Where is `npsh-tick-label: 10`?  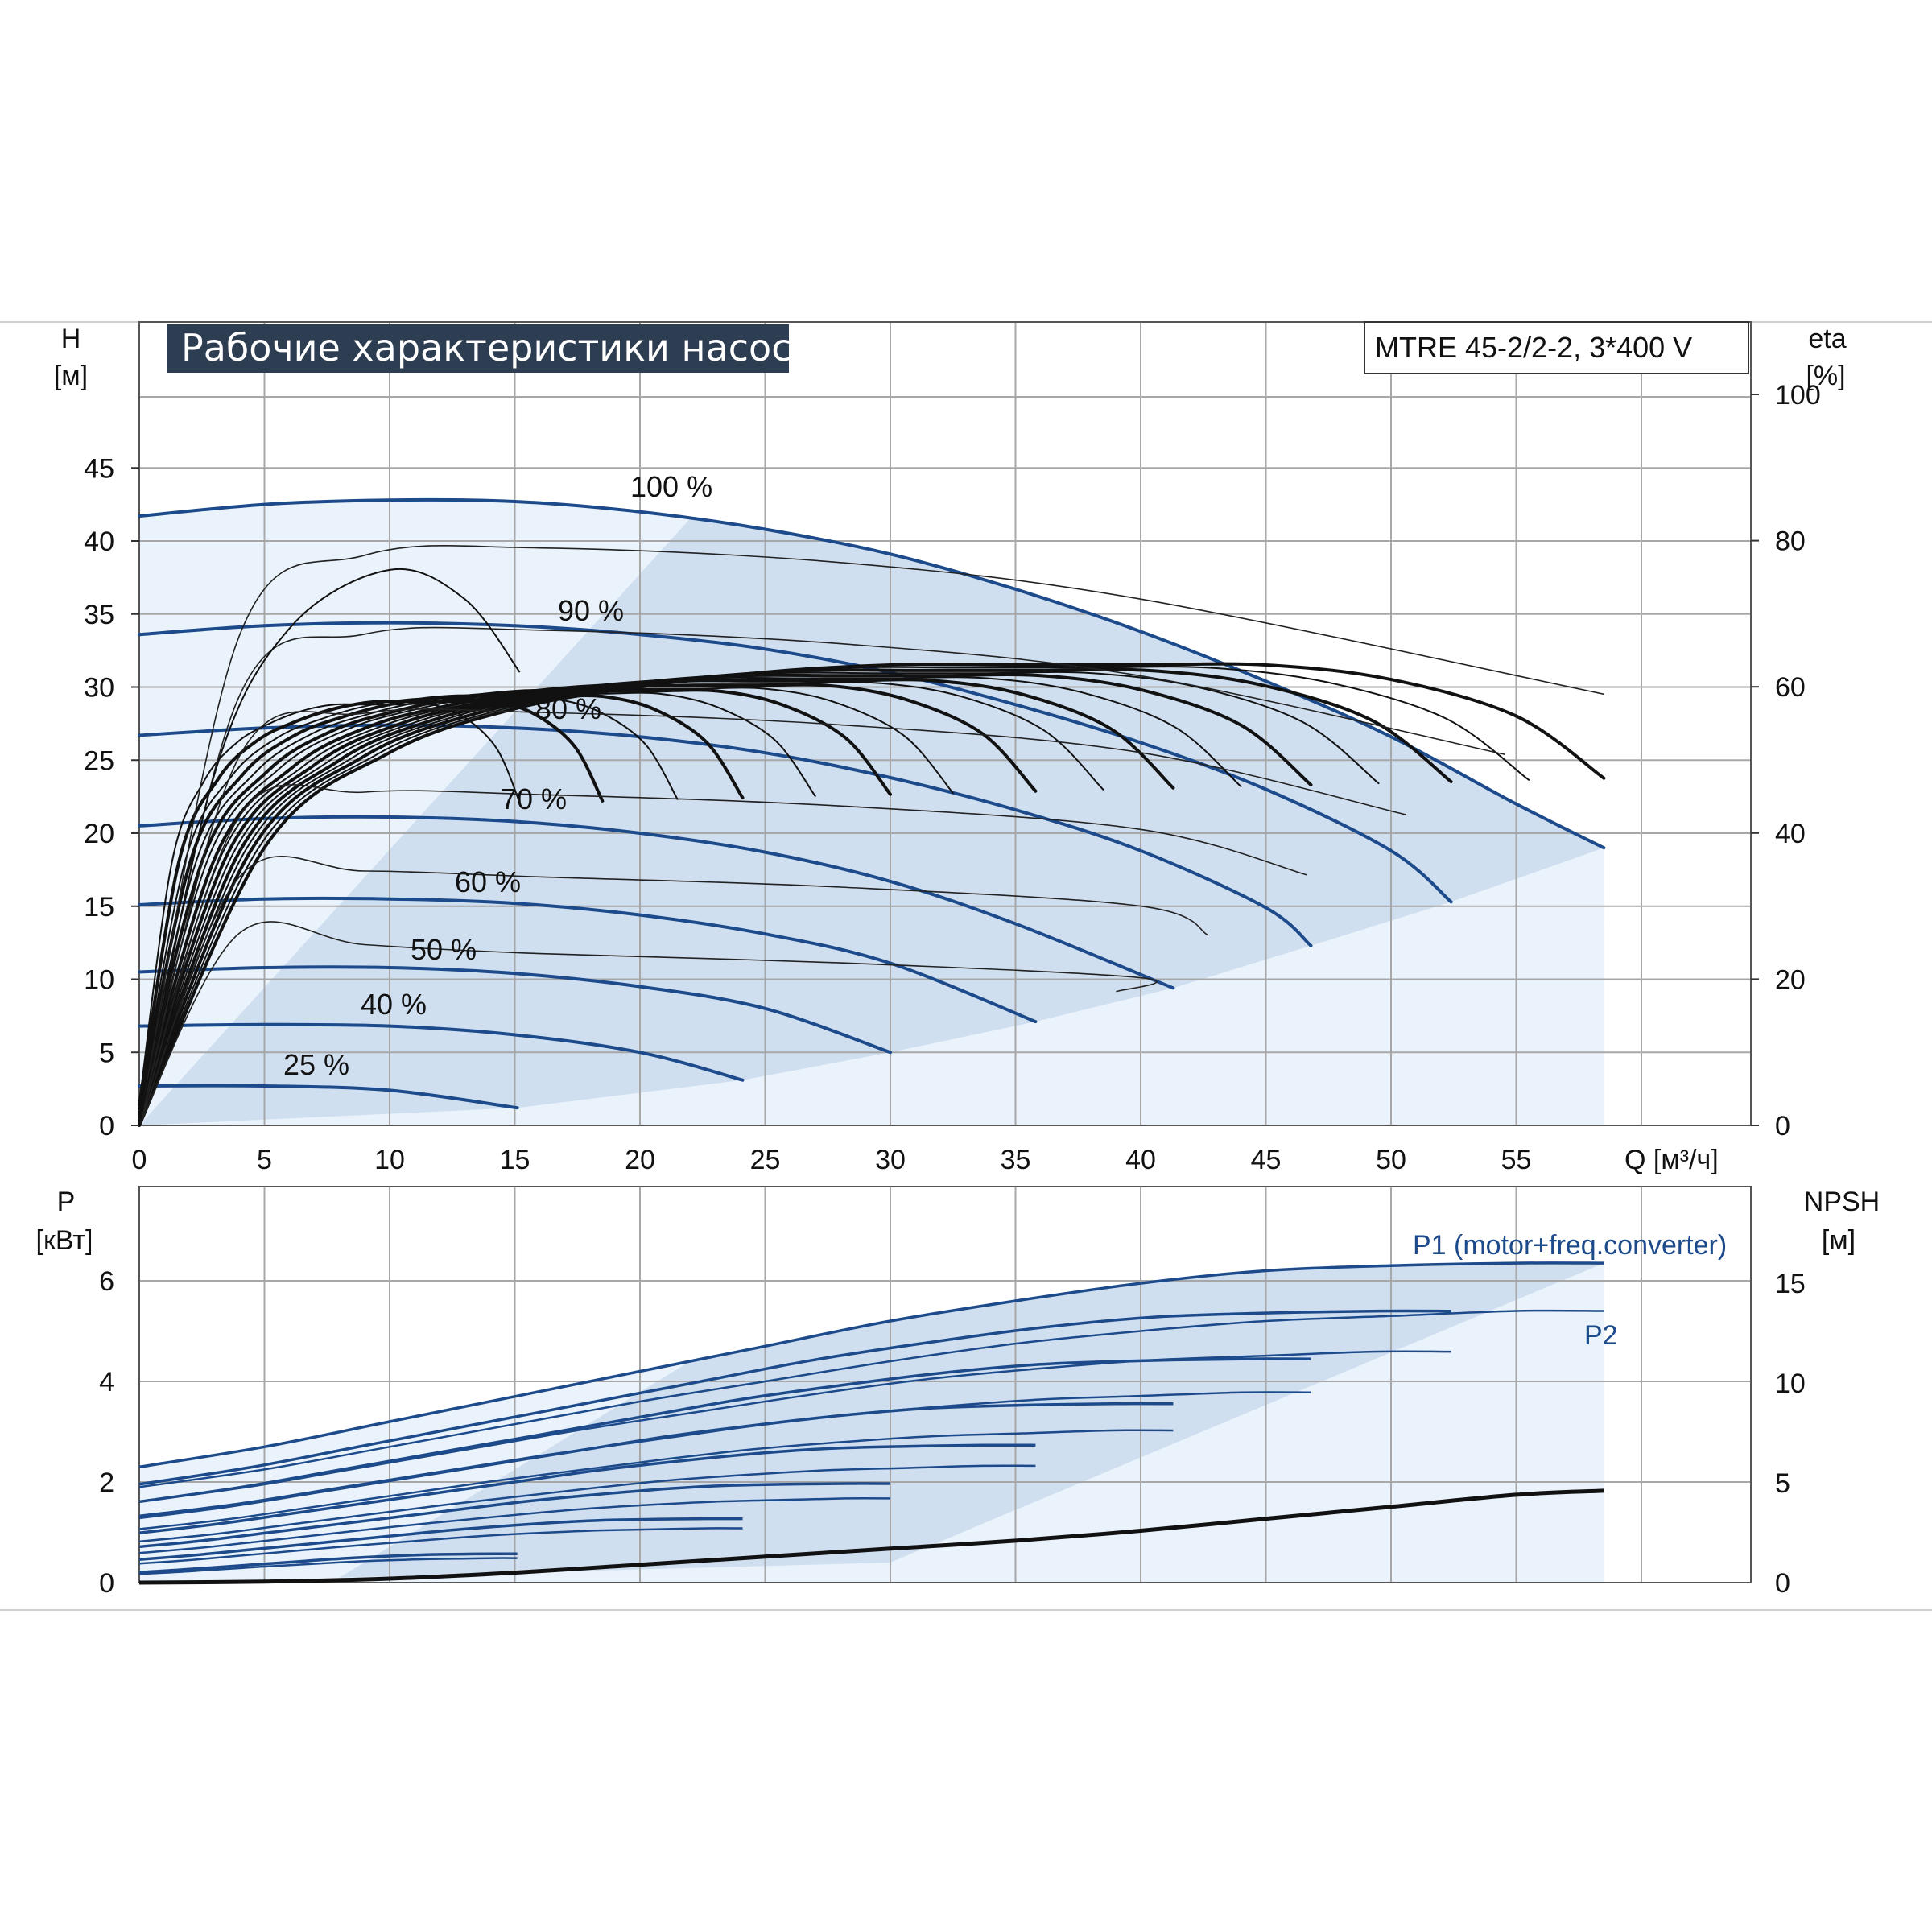 npsh-tick-label: 10 is located at coordinates (1790, 1383).